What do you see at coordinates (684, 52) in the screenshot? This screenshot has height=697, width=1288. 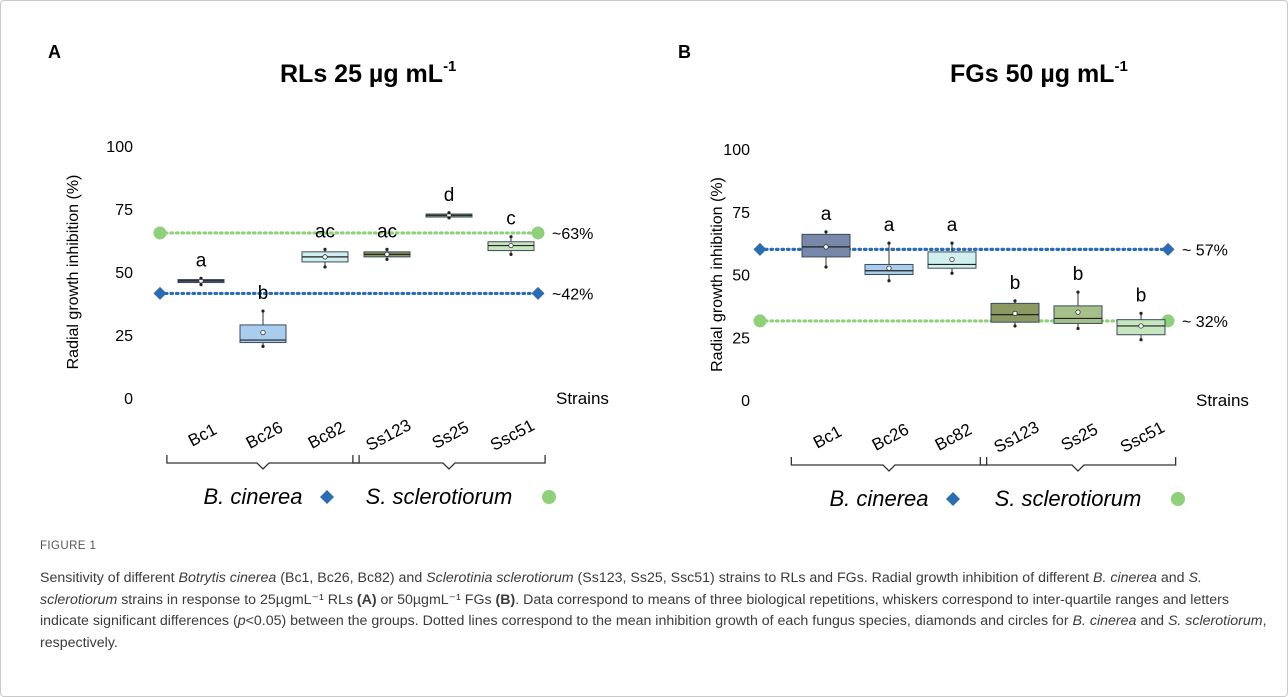 I see `panel-b-letter: B` at bounding box center [684, 52].